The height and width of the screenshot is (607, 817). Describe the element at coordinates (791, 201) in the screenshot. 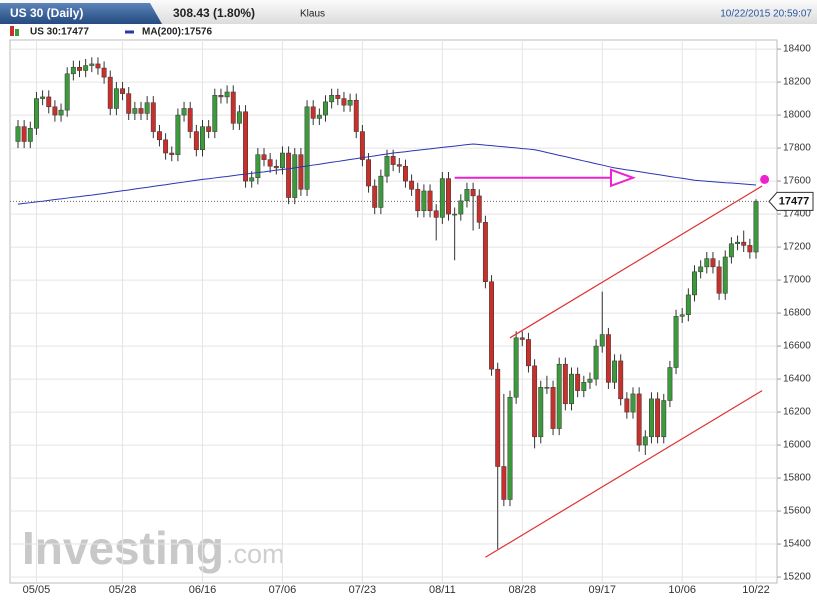

I see `last-price-box` at that location.